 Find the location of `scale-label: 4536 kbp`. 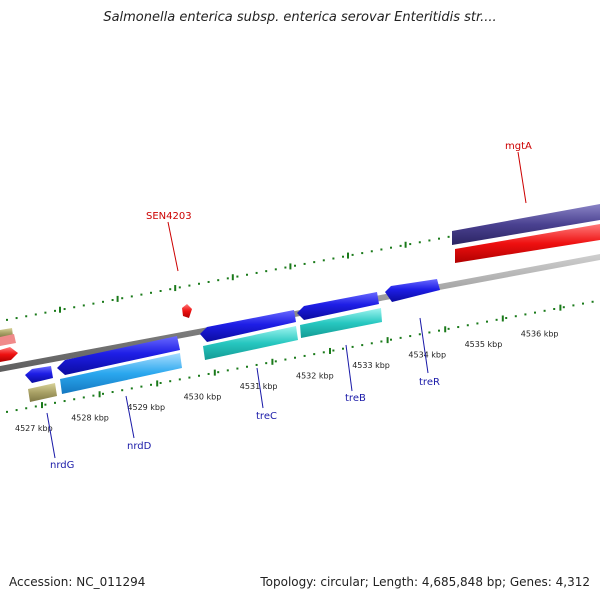

scale-label: 4536 kbp is located at coordinates (540, 334).